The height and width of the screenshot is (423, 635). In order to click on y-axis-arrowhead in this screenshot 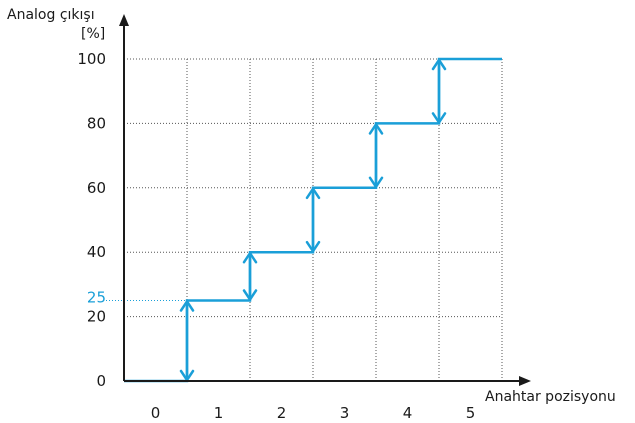, I will do `click(124, 20)`.